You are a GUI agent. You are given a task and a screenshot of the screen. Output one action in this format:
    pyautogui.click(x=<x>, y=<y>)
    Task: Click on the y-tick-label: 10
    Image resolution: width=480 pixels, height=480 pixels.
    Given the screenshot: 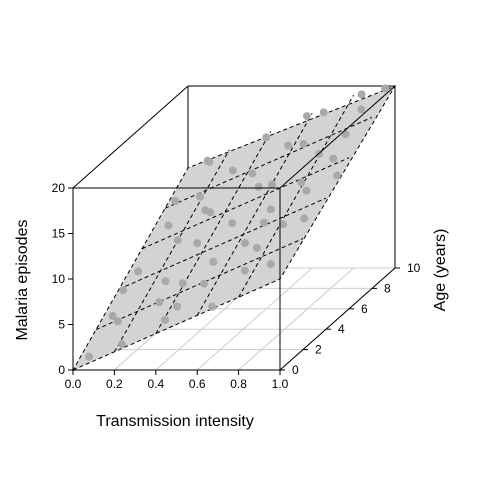 What is the action you would take?
    pyautogui.click(x=414, y=268)
    